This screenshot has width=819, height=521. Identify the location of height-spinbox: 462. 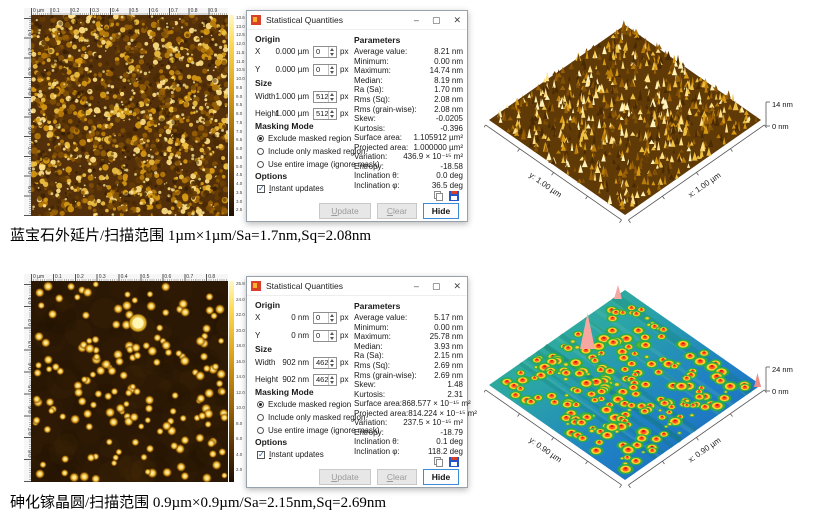
(325, 379).